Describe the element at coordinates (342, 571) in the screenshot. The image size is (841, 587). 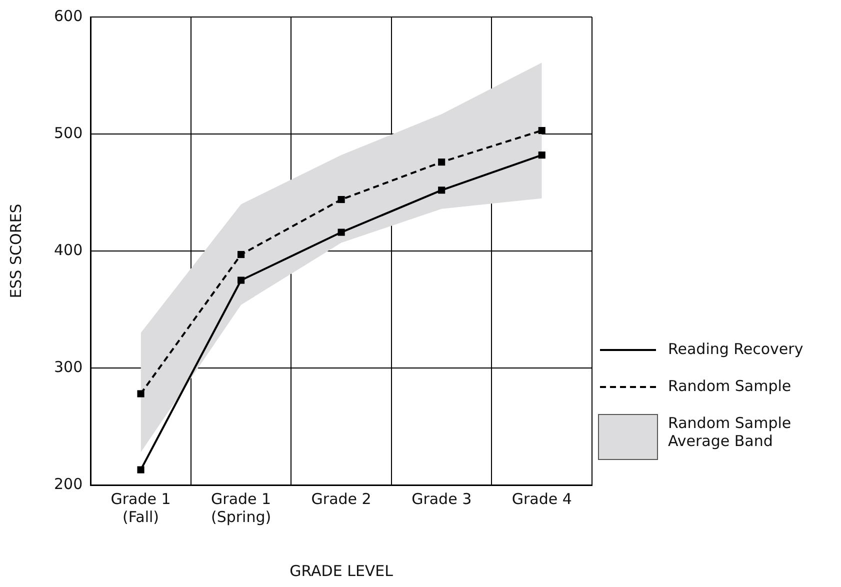
I see `x-axis-title: GRADE LEVEL` at that location.